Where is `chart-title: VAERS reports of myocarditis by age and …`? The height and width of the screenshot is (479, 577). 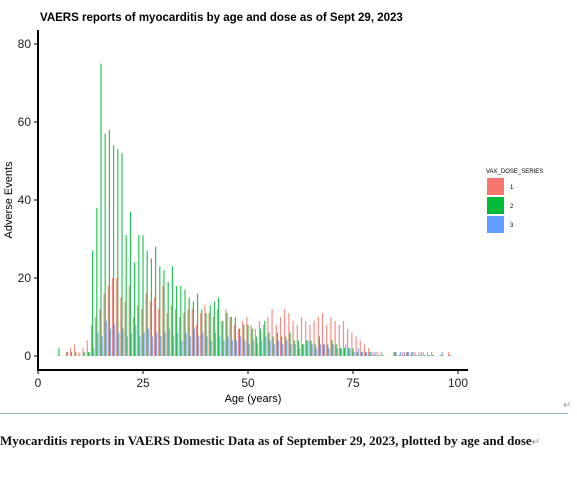 chart-title: VAERS reports of myocarditis by age and … is located at coordinates (221, 18).